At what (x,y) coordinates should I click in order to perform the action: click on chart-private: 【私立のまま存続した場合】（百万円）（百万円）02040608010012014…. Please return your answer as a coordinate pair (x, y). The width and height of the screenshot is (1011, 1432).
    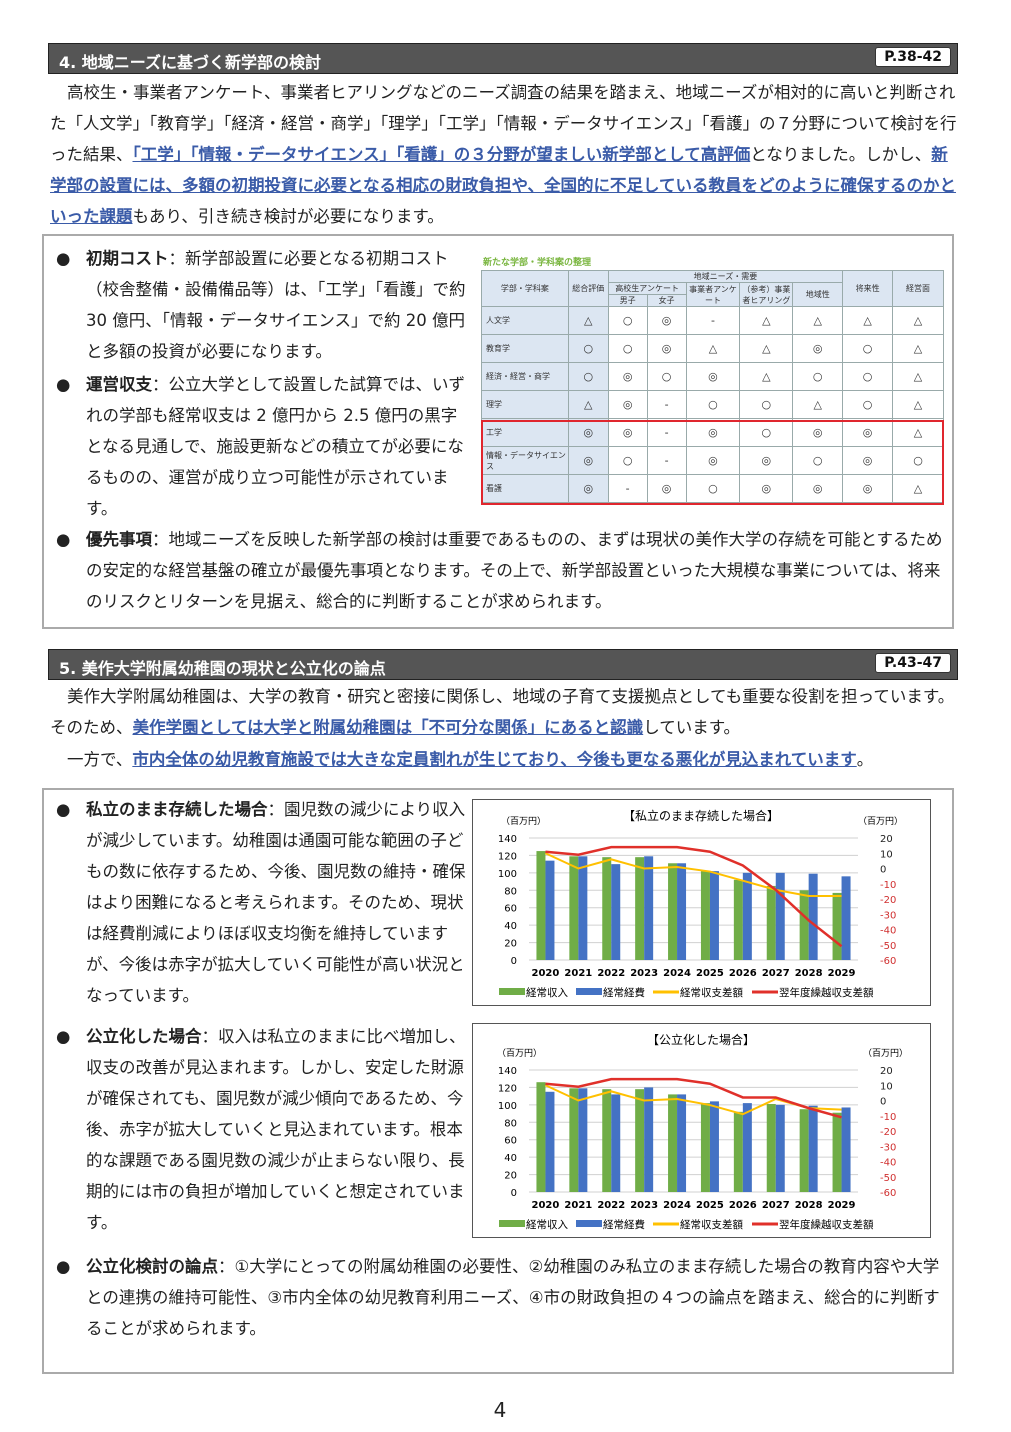
    Looking at the image, I should click on (701, 902).